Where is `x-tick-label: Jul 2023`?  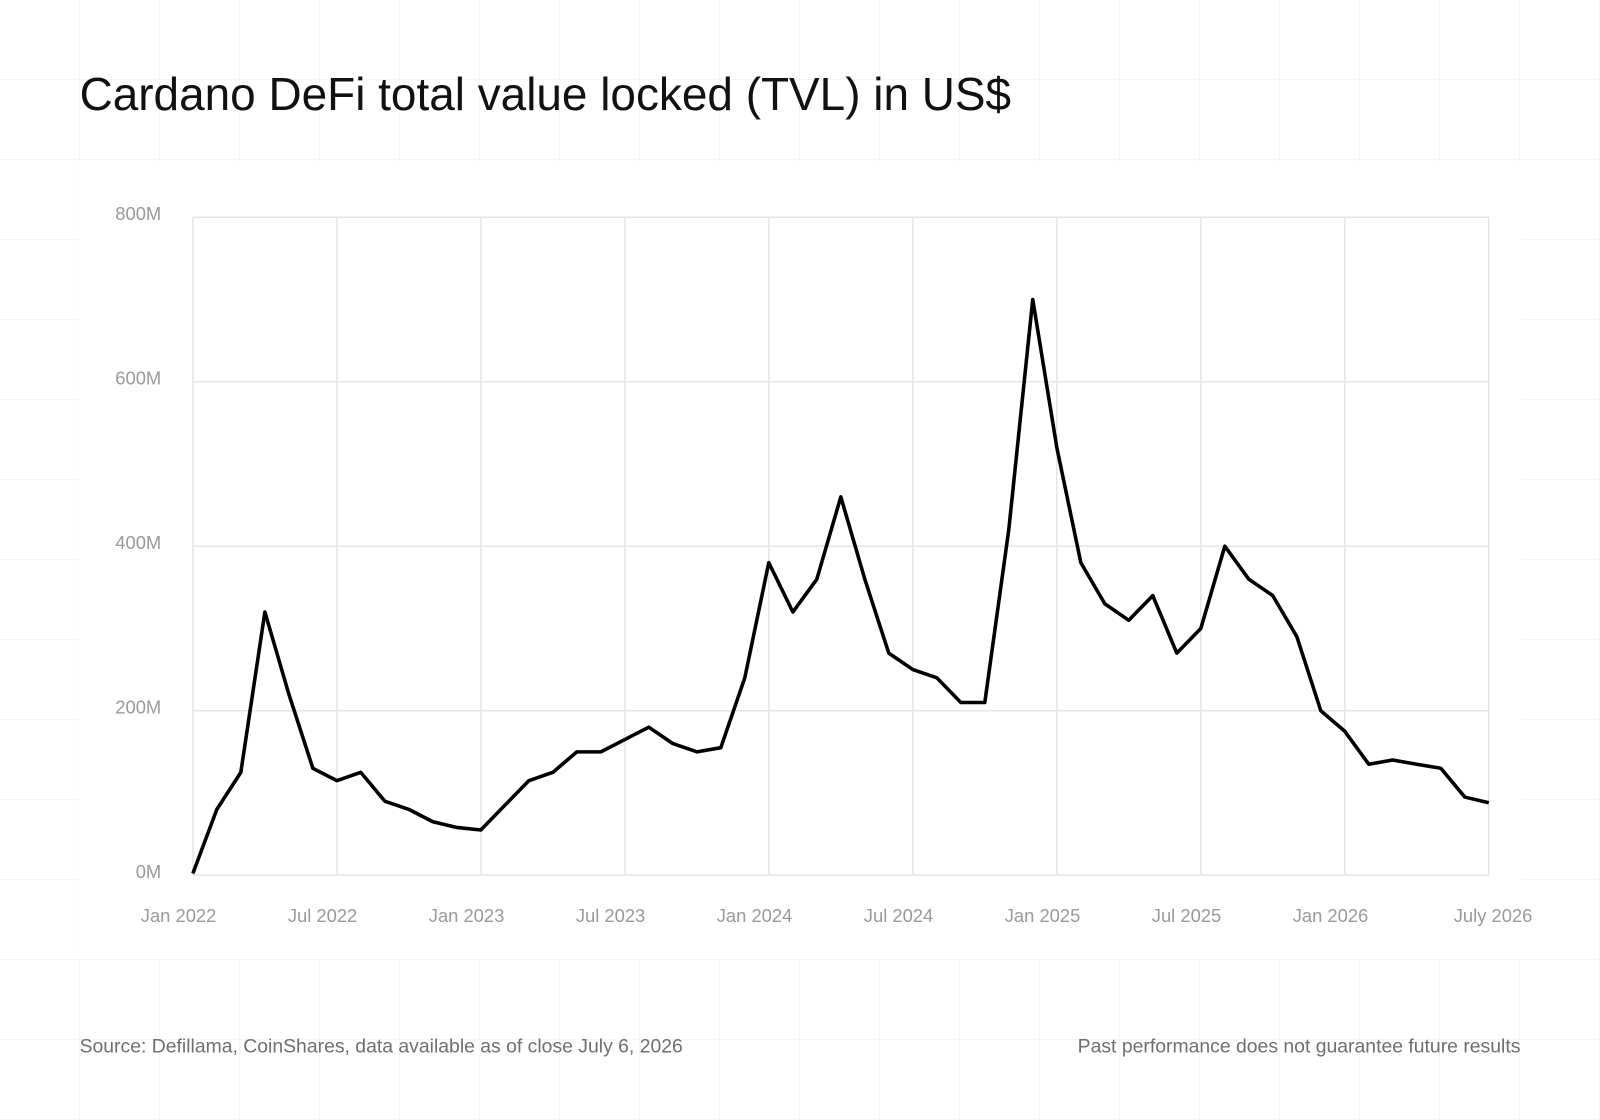 x-tick-label: Jul 2023 is located at coordinates (610, 915).